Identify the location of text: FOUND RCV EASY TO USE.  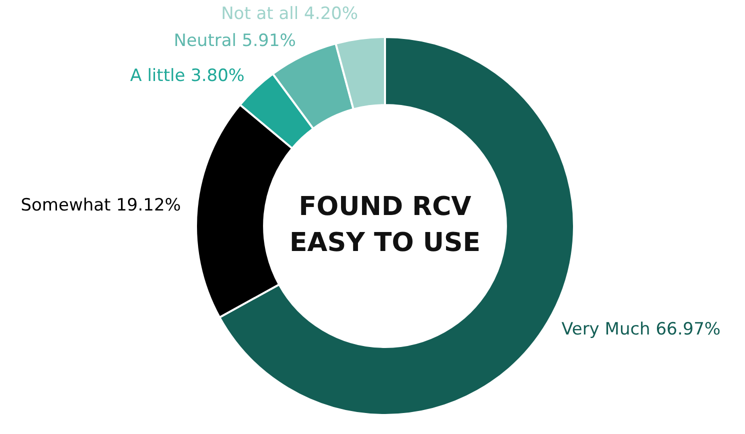
(385, 225).